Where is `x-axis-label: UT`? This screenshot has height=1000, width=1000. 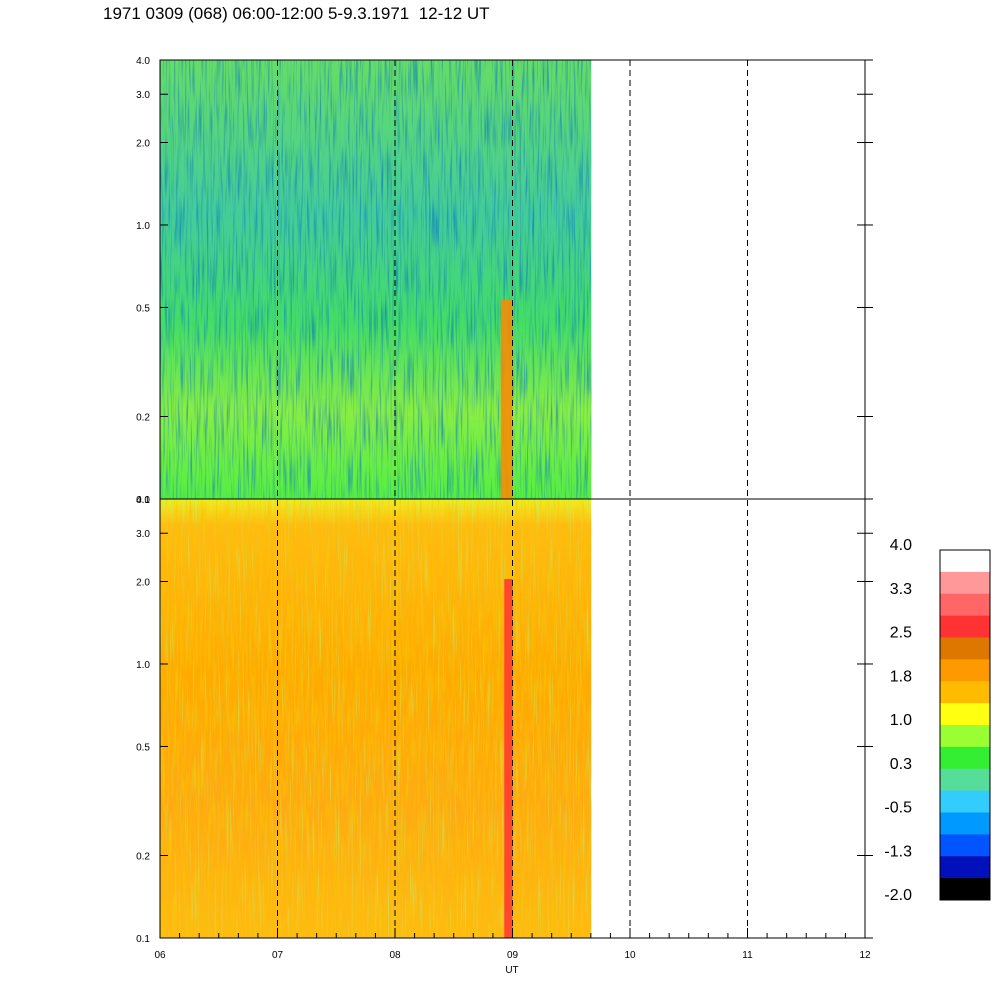 x-axis-label: UT is located at coordinates (511, 970).